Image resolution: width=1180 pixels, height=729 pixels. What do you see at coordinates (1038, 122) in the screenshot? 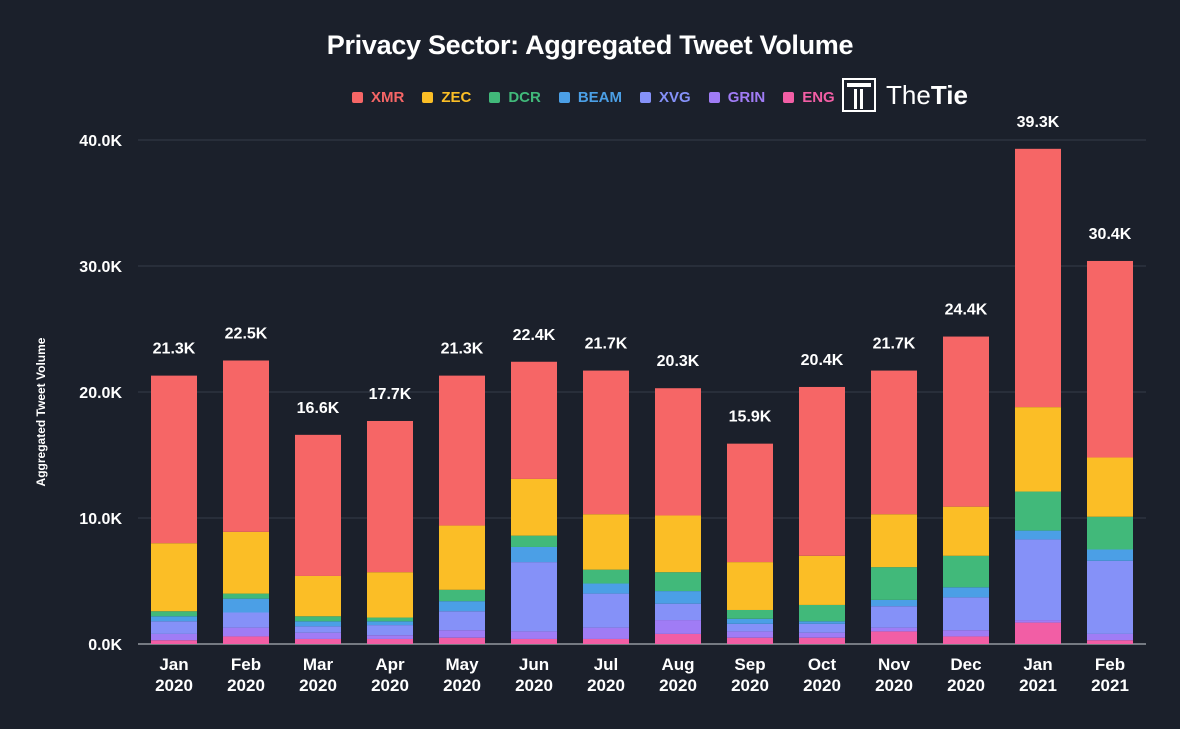
I see `bar-total-label: 39.3K` at bounding box center [1038, 122].